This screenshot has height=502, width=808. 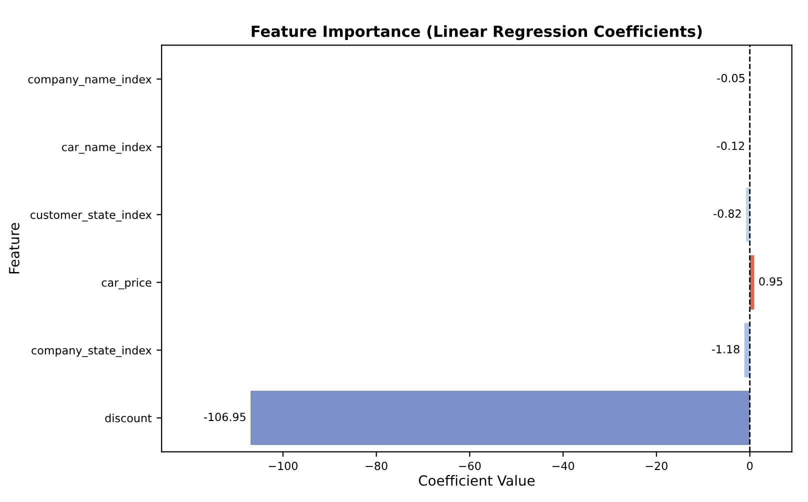 I want to click on chart-title: Feature Importance (Linear Regression Coefficients), so click(x=477, y=32).